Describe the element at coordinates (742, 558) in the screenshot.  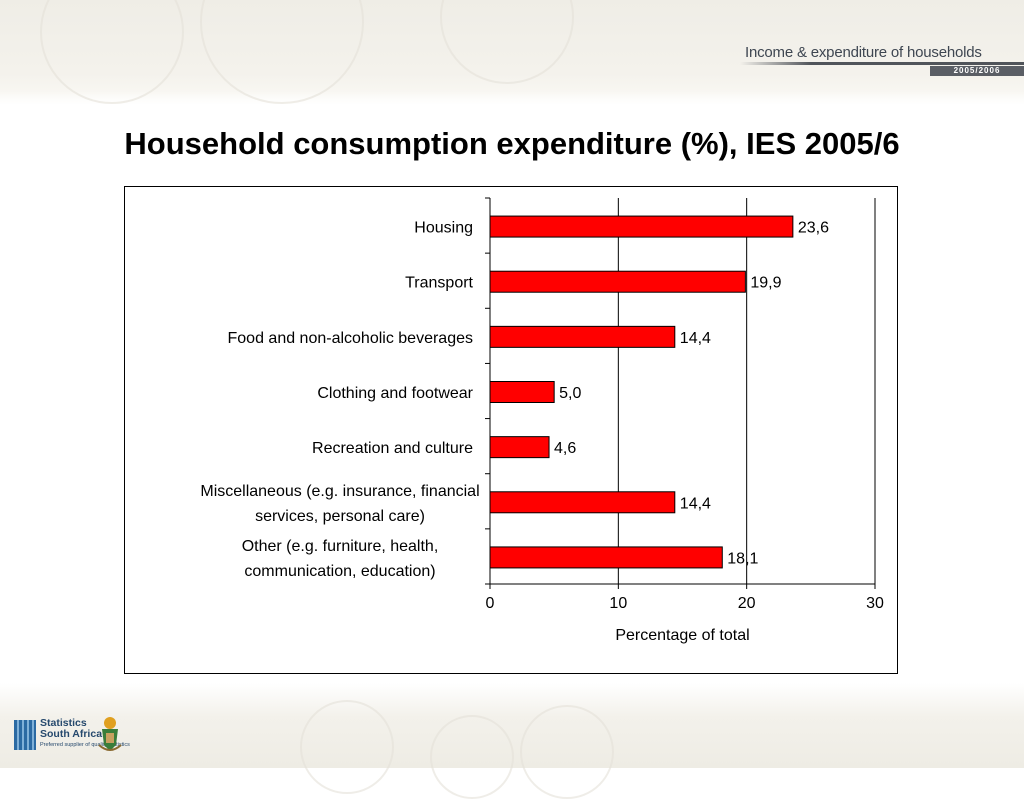
I see `bar-value-label: 18,1` at that location.